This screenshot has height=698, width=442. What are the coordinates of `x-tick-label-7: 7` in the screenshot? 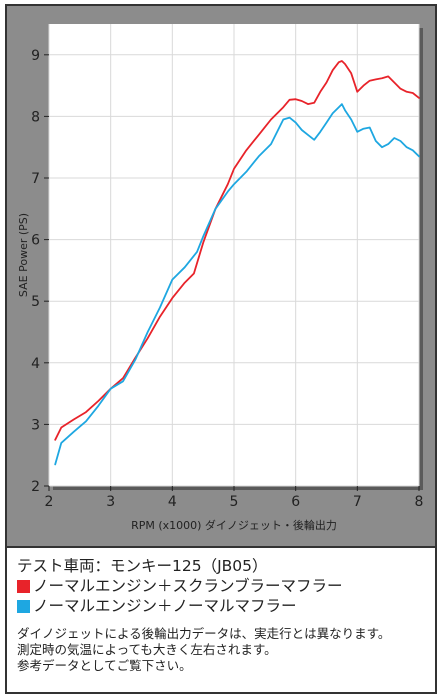 It's located at (357, 502).